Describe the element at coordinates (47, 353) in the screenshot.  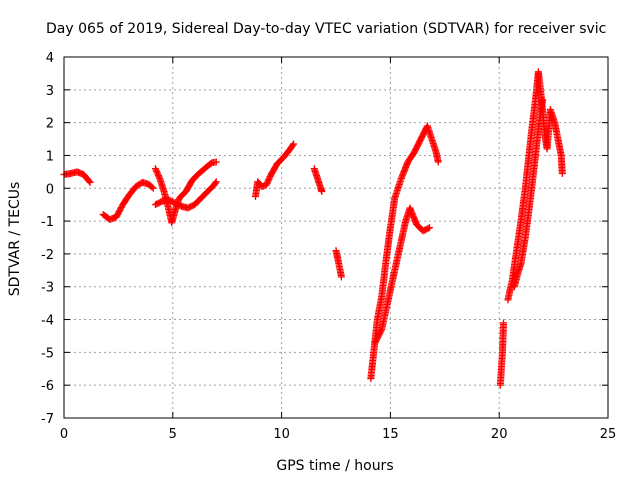
I see `y-tick-label: -5` at that location.